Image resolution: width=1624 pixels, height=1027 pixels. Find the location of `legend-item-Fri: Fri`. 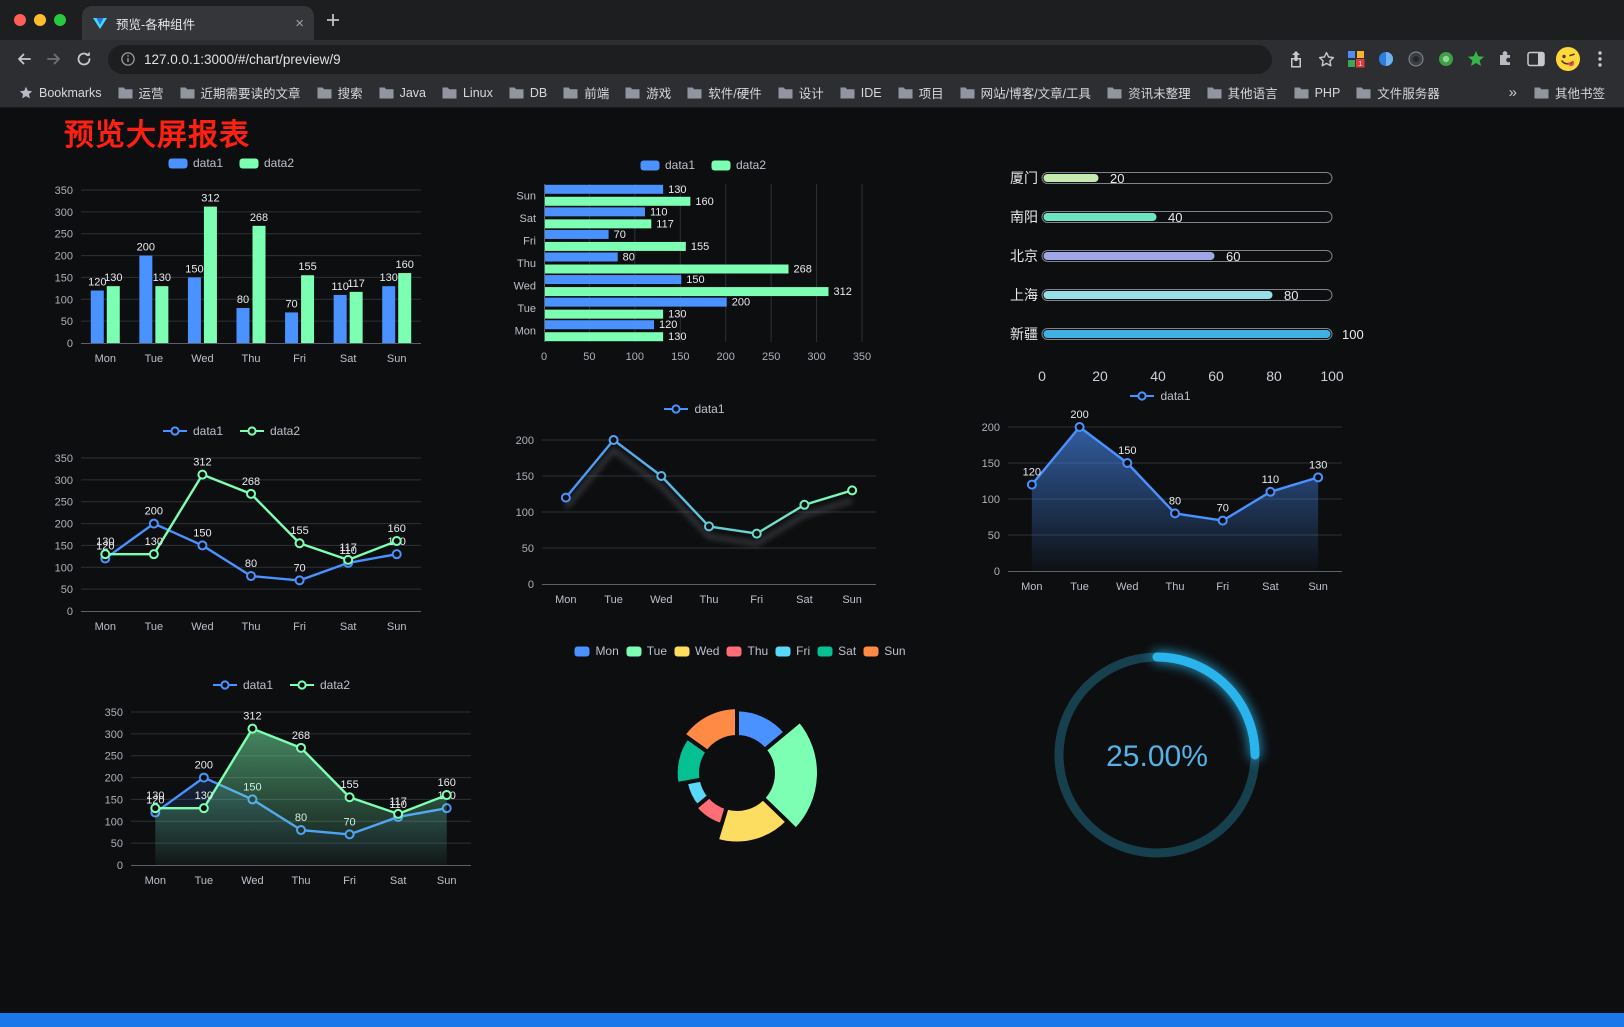

legend-item-Fri: Fri is located at coordinates (792, 651).